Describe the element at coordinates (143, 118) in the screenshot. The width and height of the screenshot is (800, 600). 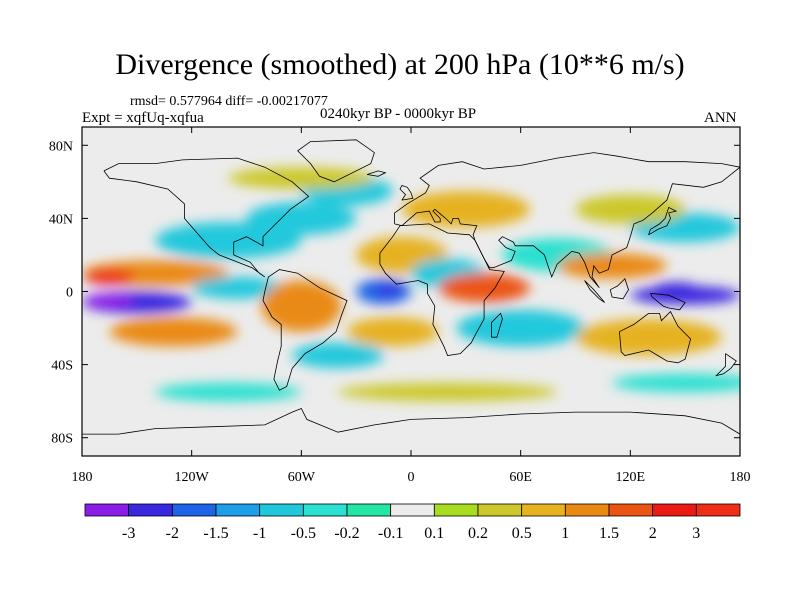
I see `experiment-label: Expt = xqfUq-xqfua` at that location.